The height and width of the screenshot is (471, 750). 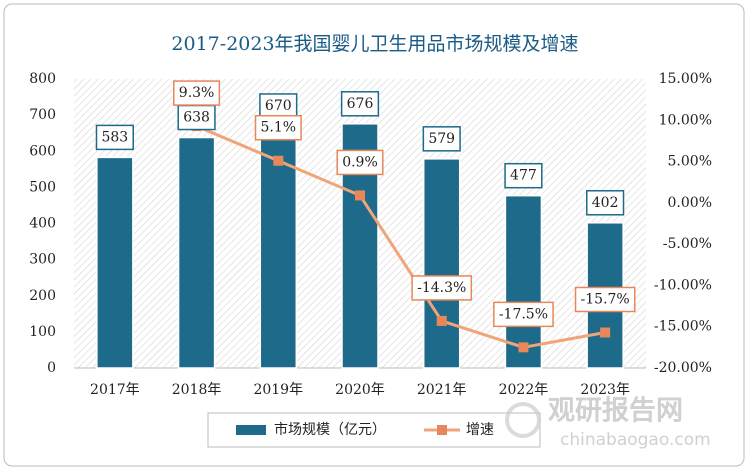 I want to click on data-label: 5.1%, so click(x=278, y=128).